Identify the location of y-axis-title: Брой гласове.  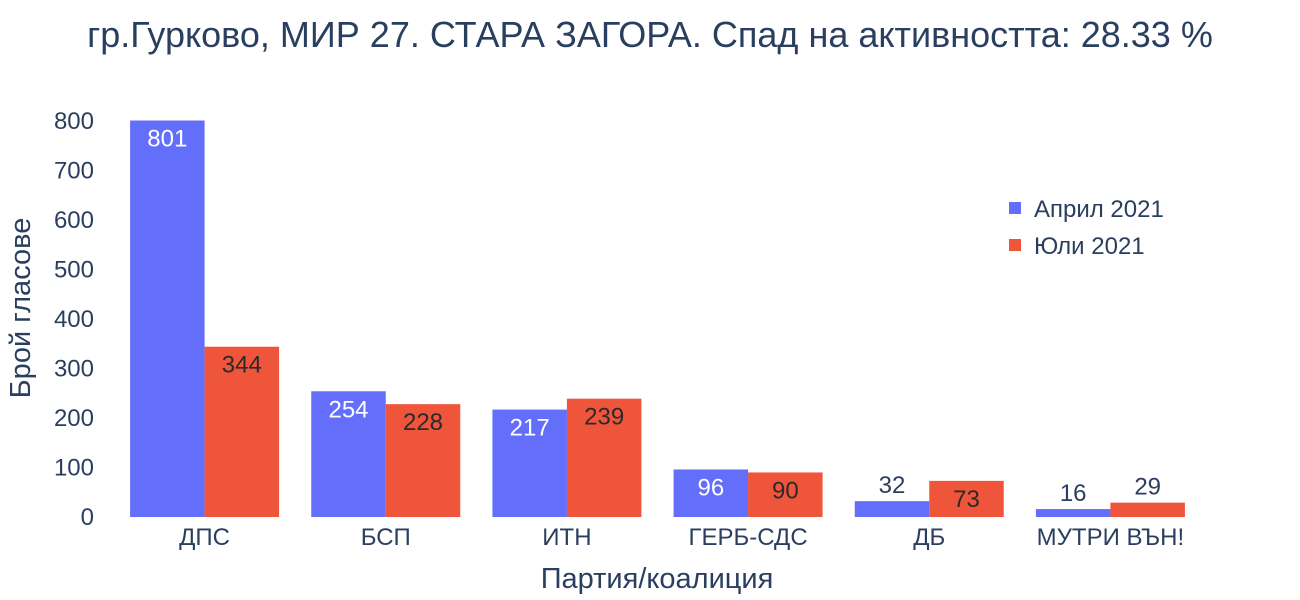
(21, 308).